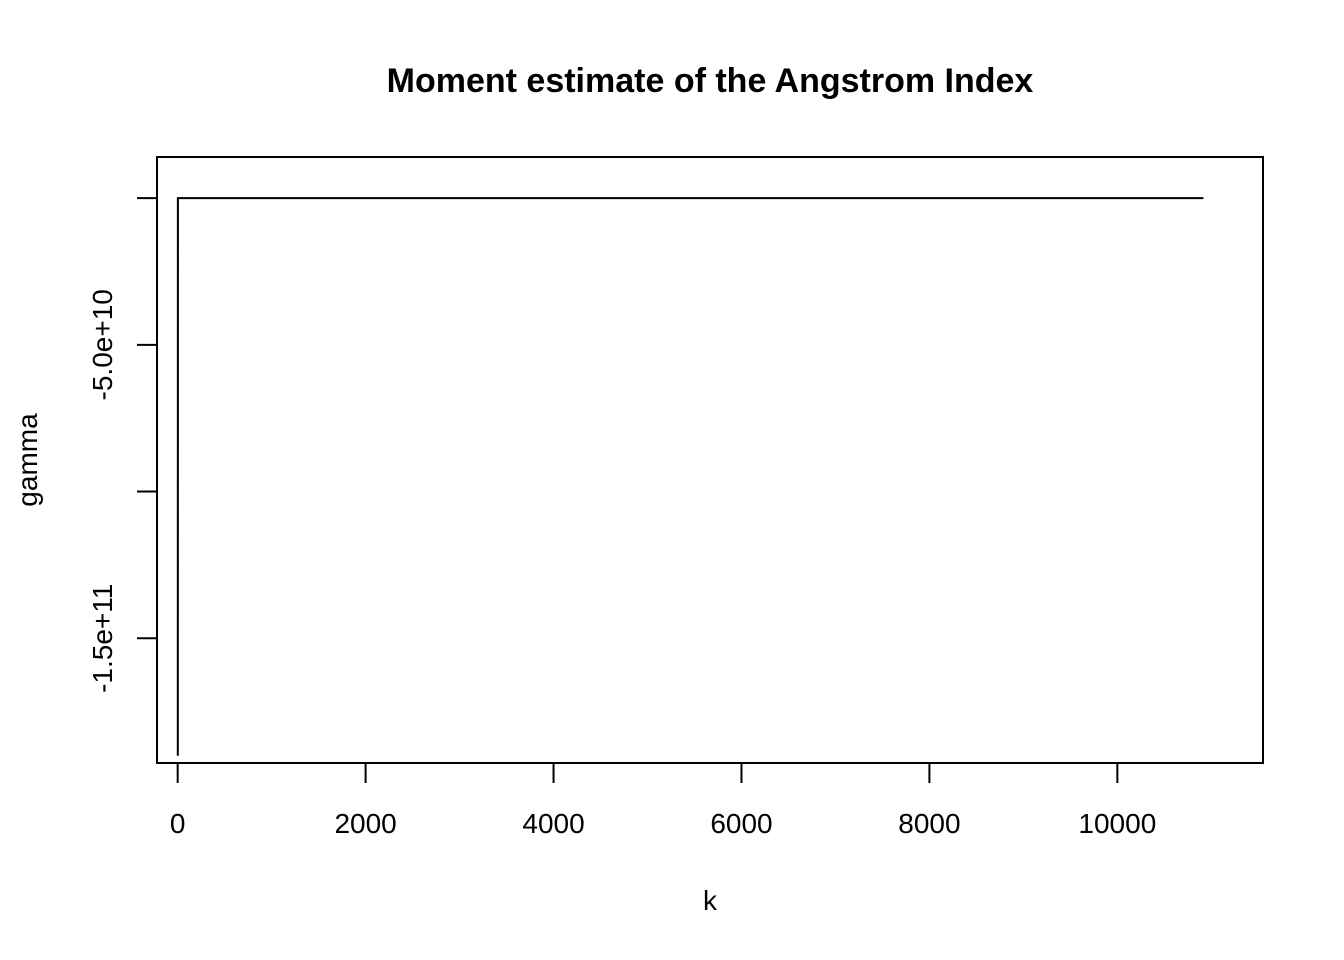 The height and width of the screenshot is (960, 1344). What do you see at coordinates (1117, 823) in the screenshot?
I see `x-tick-label: 10000` at bounding box center [1117, 823].